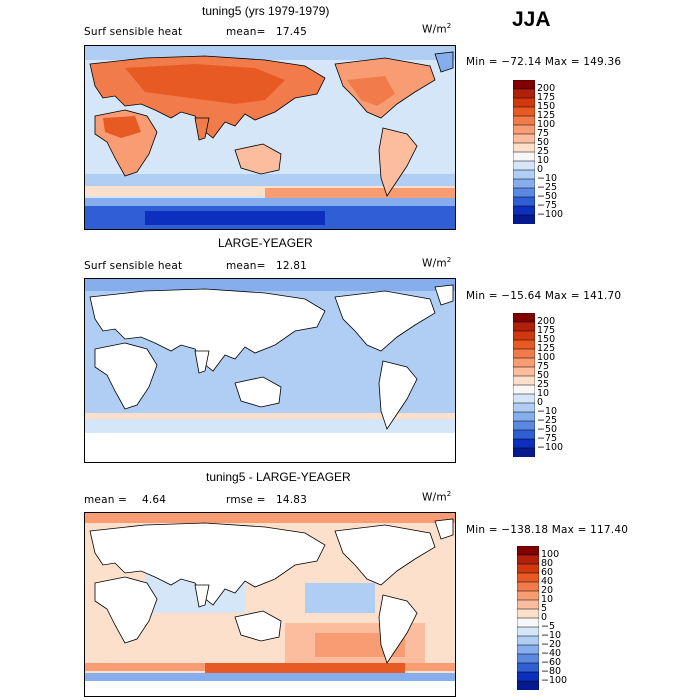 This screenshot has height=700, width=700. I want to click on panel2-title: LARGE-YEAGER, so click(265, 243).